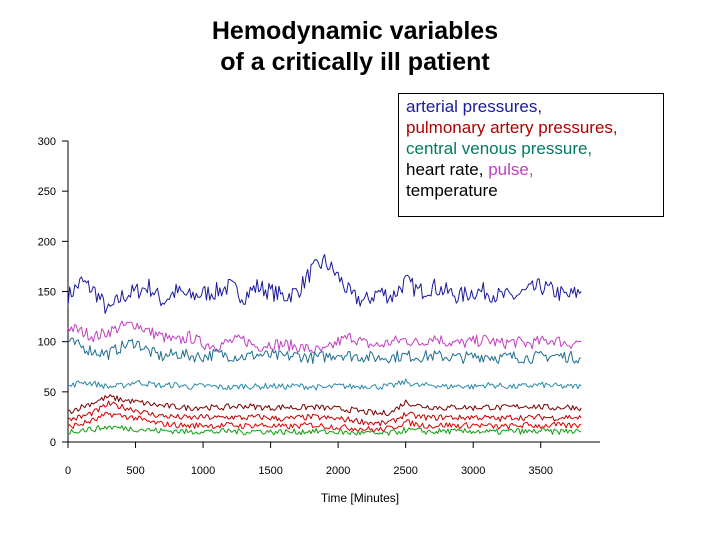 This screenshot has height=540, width=720. Describe the element at coordinates (47, 242) in the screenshot. I see `y-tick-label: 200` at that location.